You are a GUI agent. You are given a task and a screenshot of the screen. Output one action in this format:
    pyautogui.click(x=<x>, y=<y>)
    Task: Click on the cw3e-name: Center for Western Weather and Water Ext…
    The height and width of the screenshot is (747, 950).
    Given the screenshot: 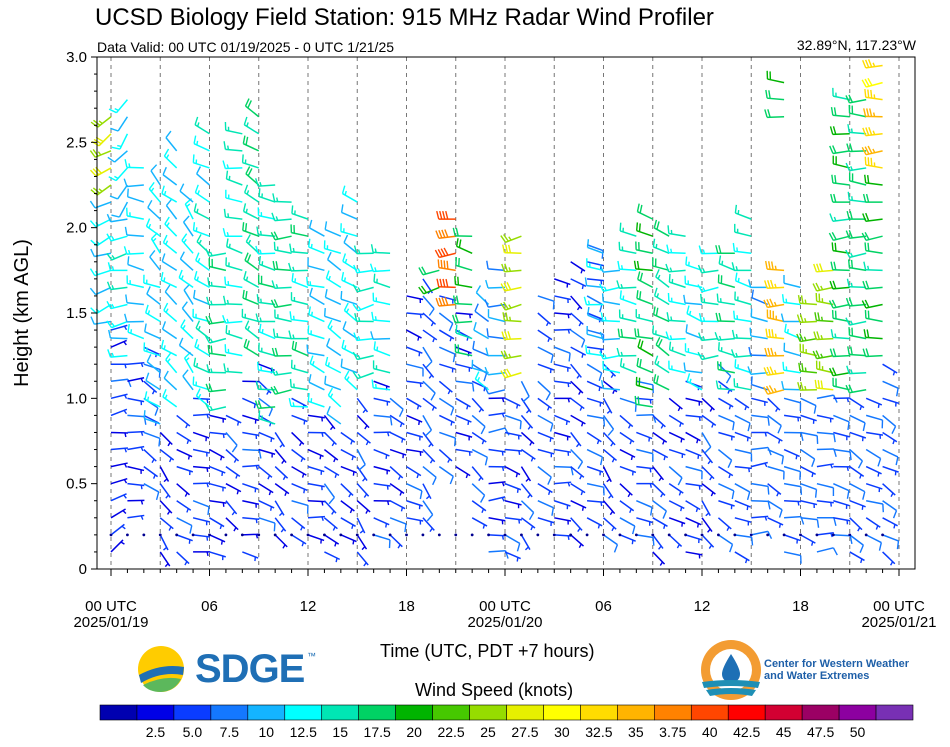 What is the action you would take?
    pyautogui.click(x=837, y=670)
    